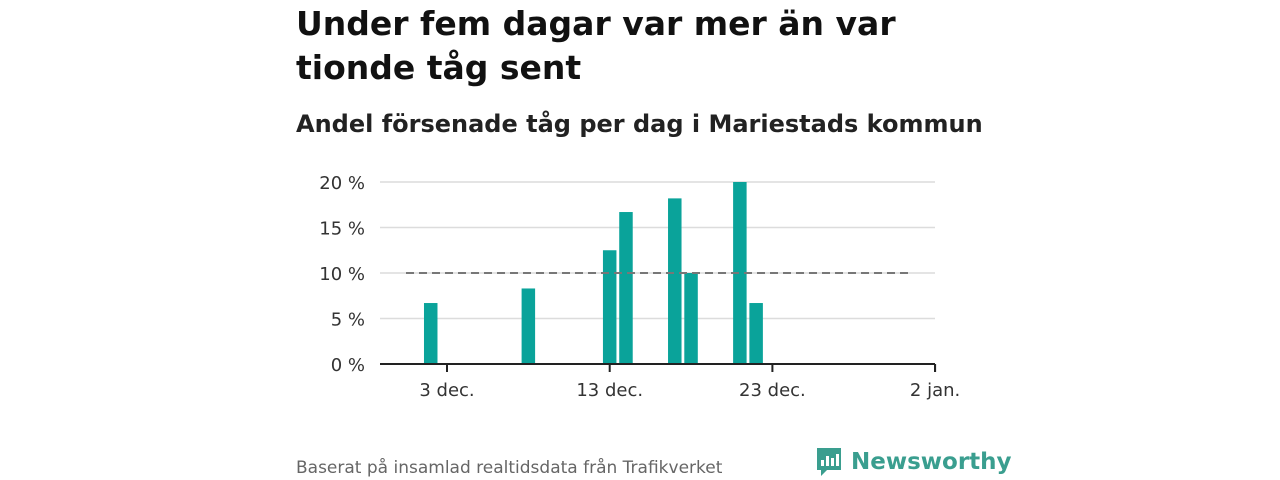  What do you see at coordinates (931, 462) in the screenshot?
I see `brand-name: Newsworthy` at bounding box center [931, 462].